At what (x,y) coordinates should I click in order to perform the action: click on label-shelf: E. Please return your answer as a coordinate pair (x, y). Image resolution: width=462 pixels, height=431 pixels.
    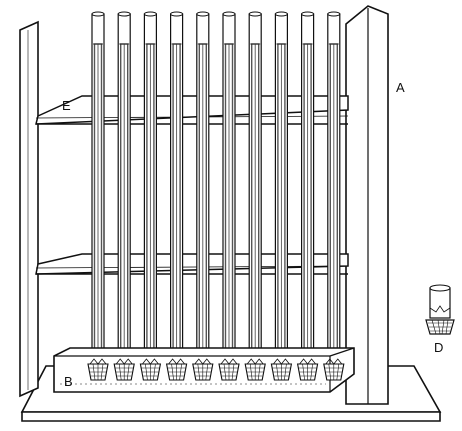
    Looking at the image, I should click on (66, 105).